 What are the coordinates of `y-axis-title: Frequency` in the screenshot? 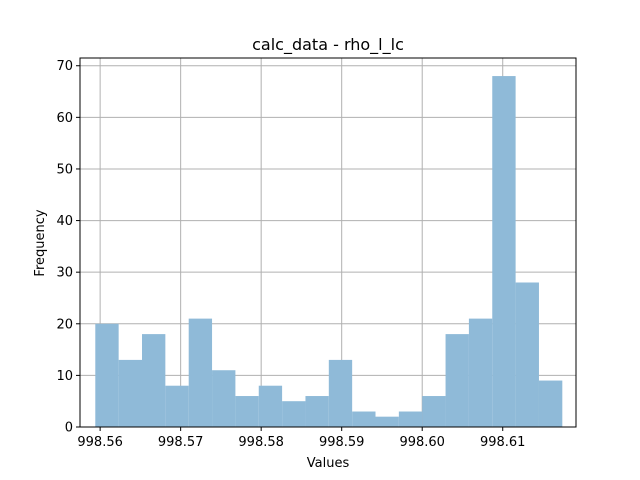 It's located at (40, 242).